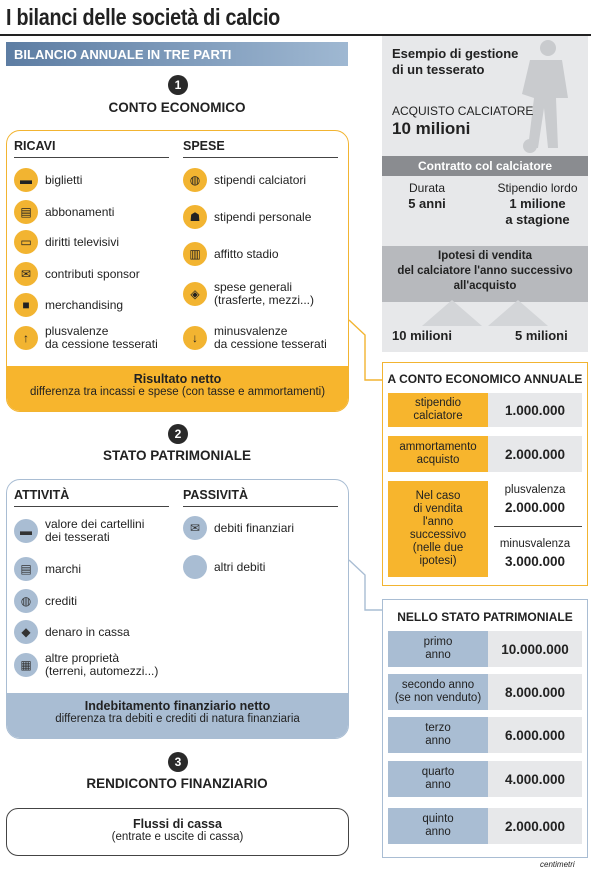 Image resolution: width=591 pixels, height=873 pixels. I want to click on debt-icon: ✉, so click(195, 528).